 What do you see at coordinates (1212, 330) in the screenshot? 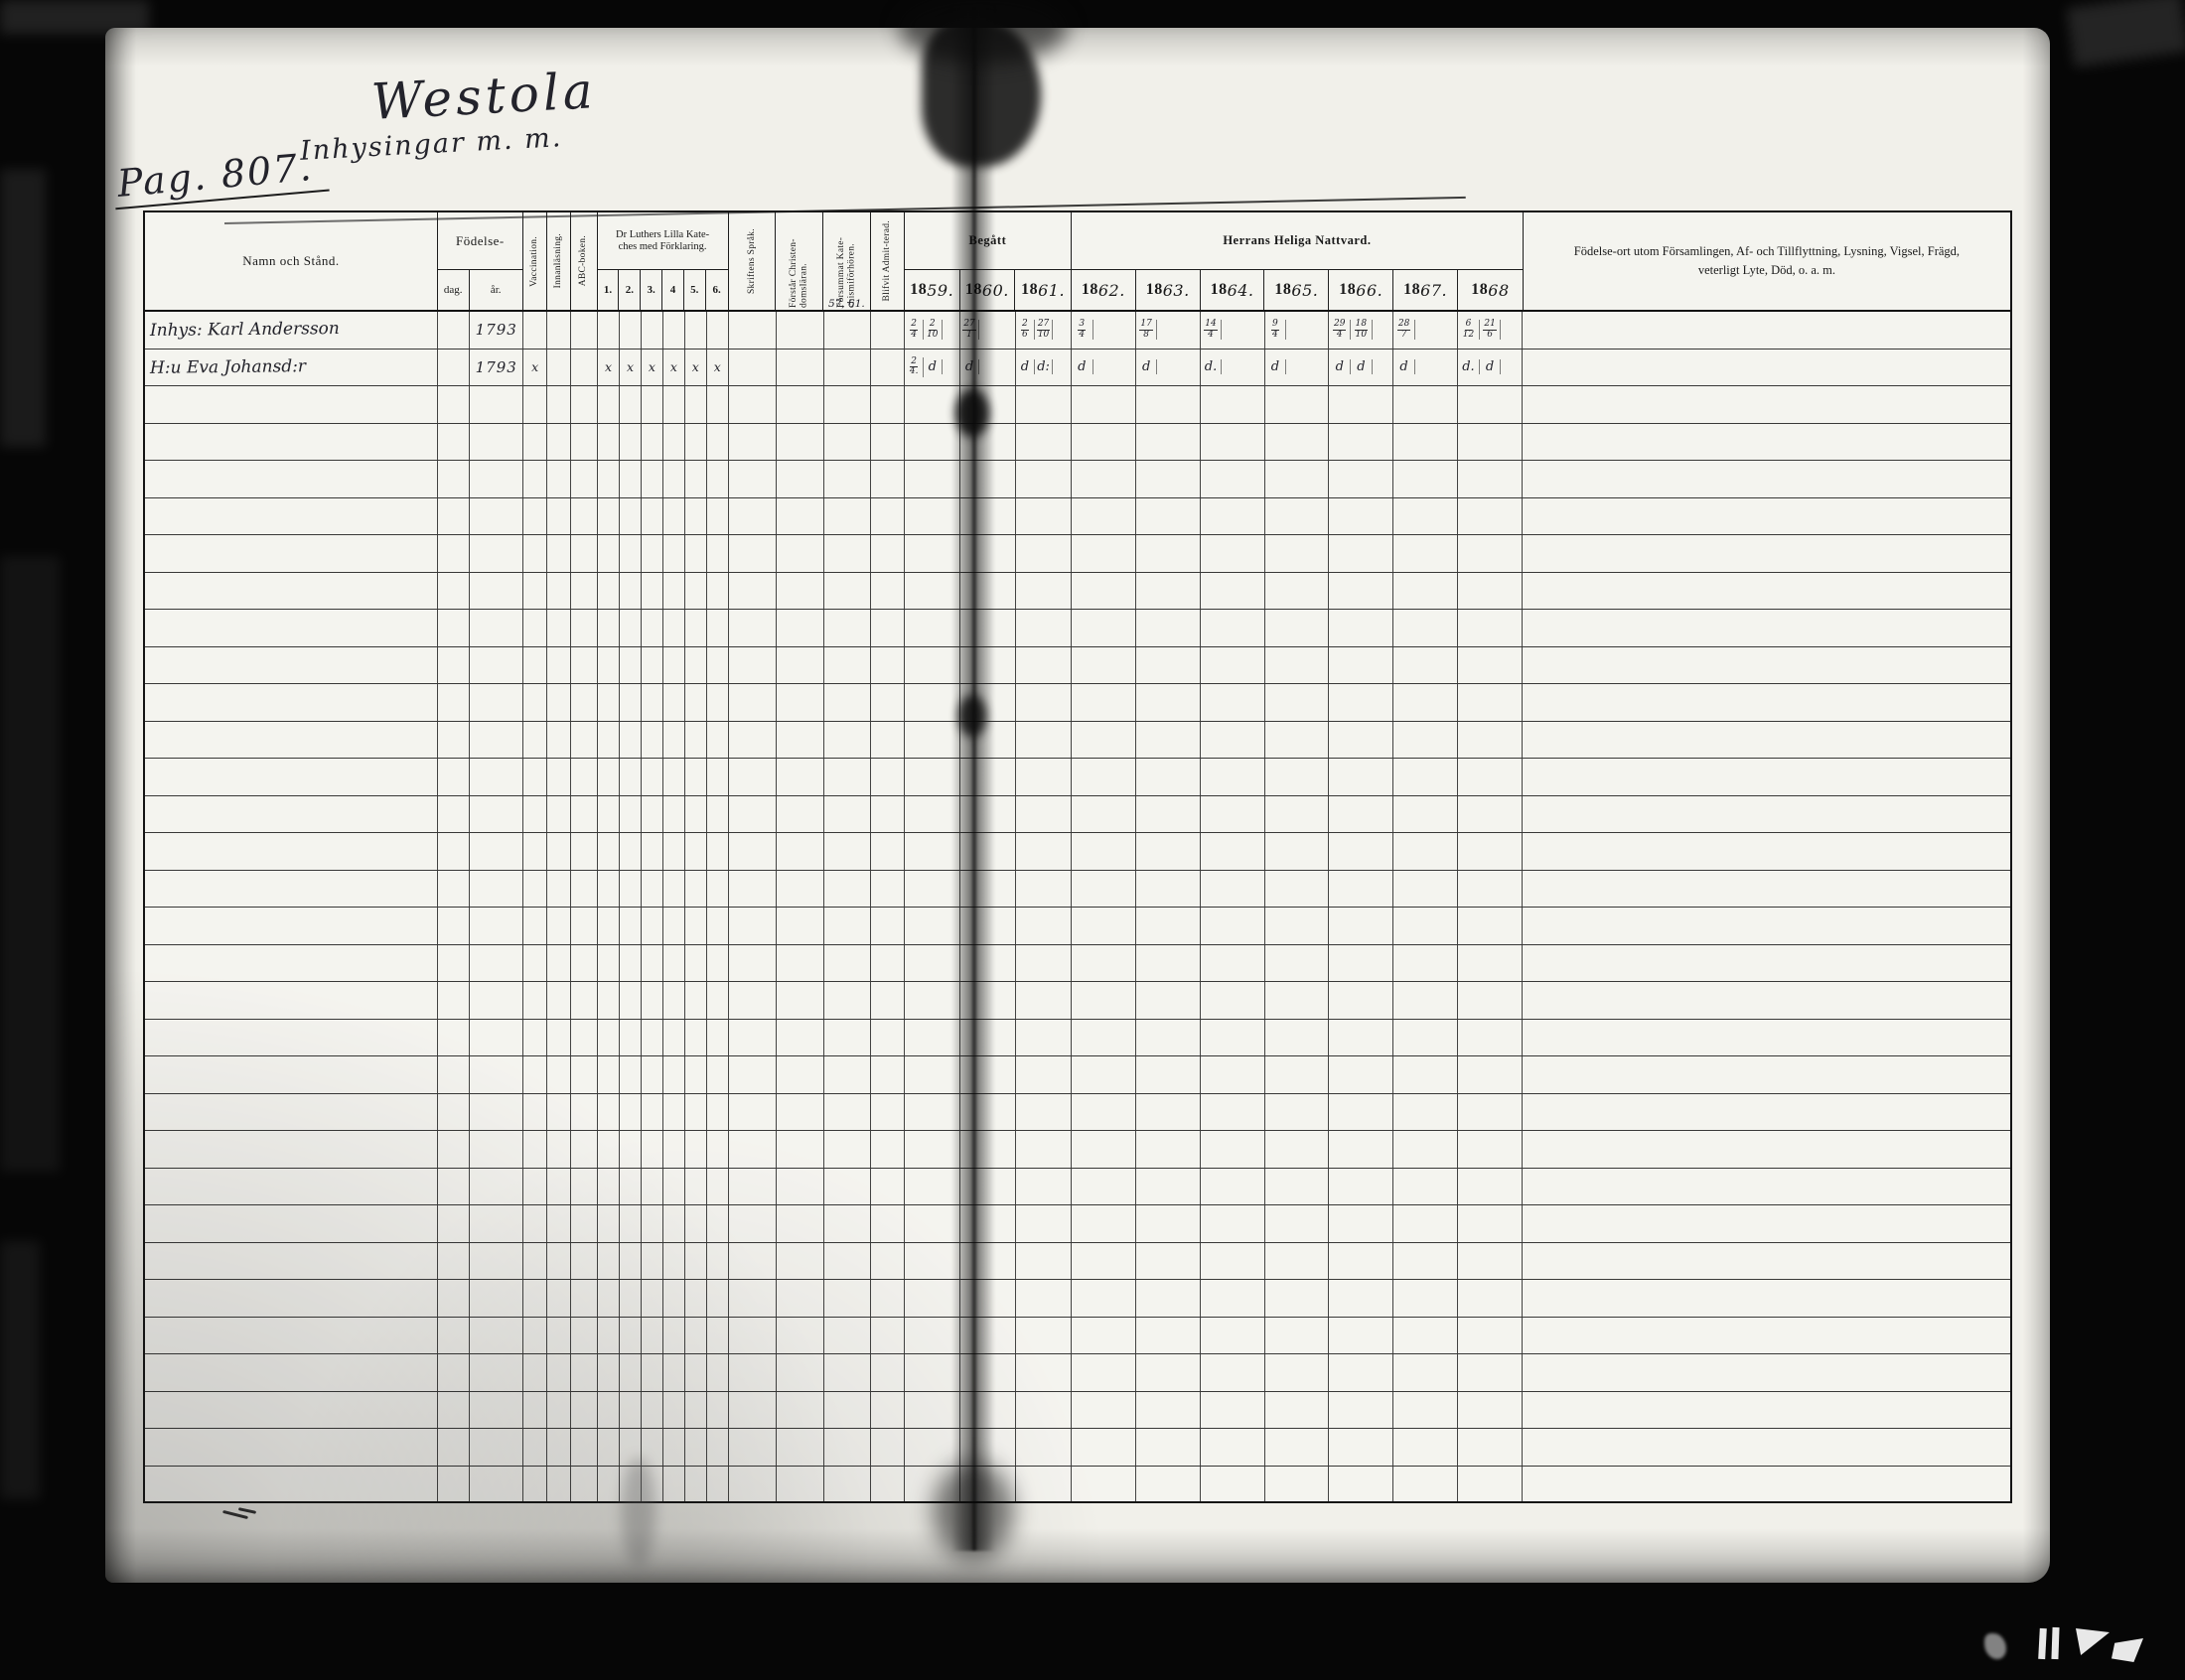
I see `year-subcell: 14 4` at bounding box center [1212, 330].